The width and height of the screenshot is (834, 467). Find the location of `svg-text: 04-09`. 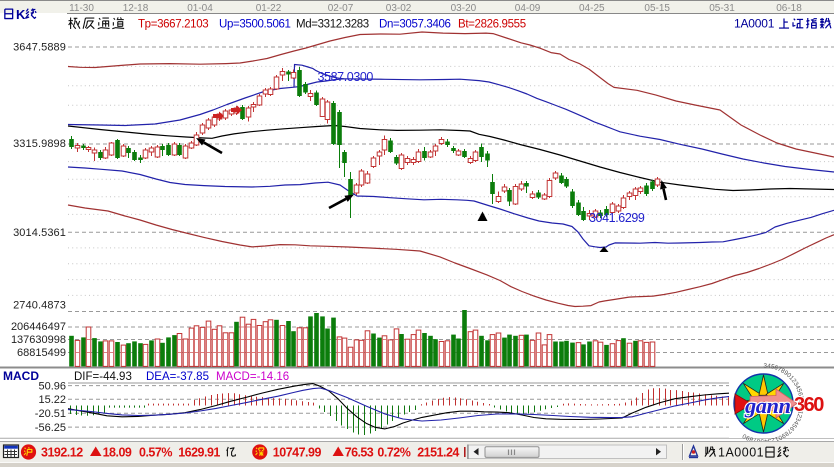

svg-text: 04-09 is located at coordinates (528, 8).